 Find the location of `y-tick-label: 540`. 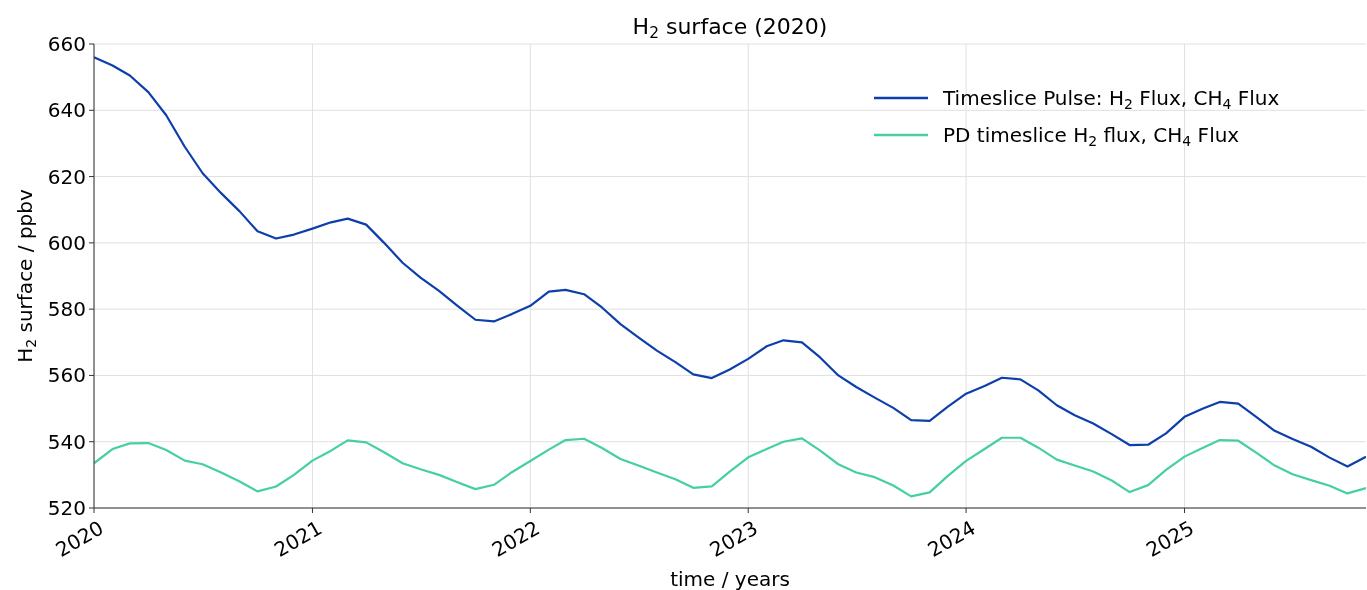

y-tick-label: 540 is located at coordinates (66, 441).